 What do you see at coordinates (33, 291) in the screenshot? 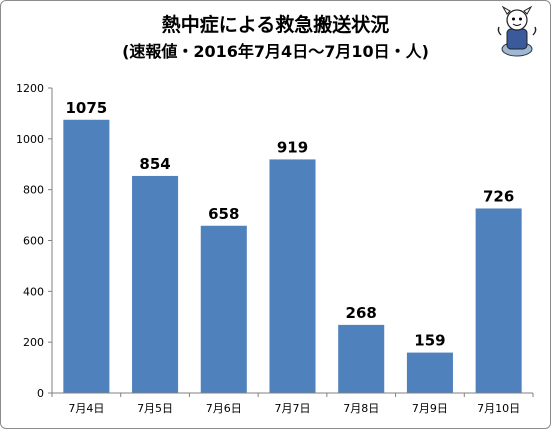
I see `y-tick-label: 400` at bounding box center [33, 291].